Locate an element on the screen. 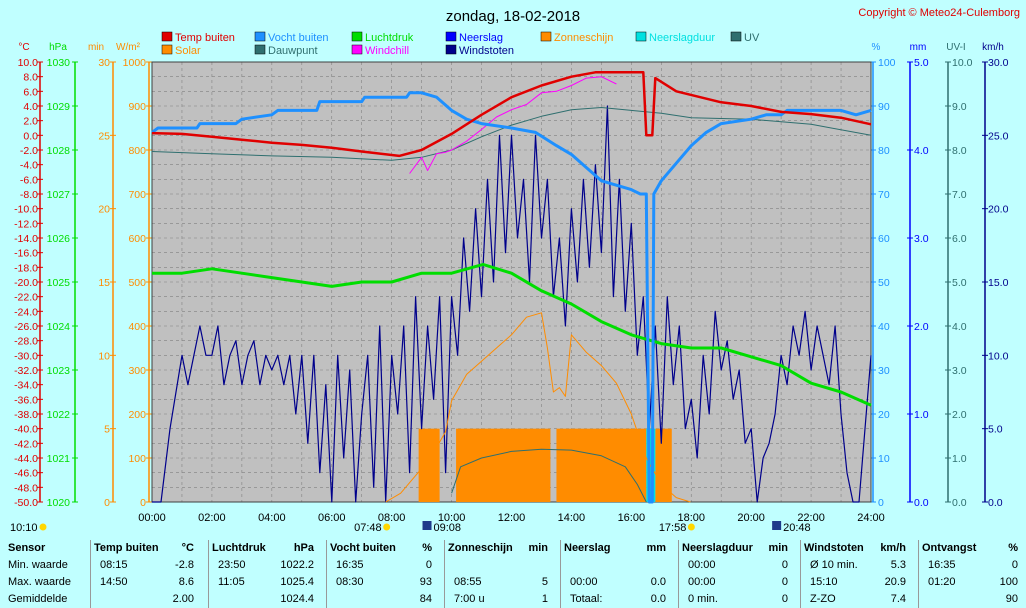  uv-tick-label: 8.0 is located at coordinates (959, 151).